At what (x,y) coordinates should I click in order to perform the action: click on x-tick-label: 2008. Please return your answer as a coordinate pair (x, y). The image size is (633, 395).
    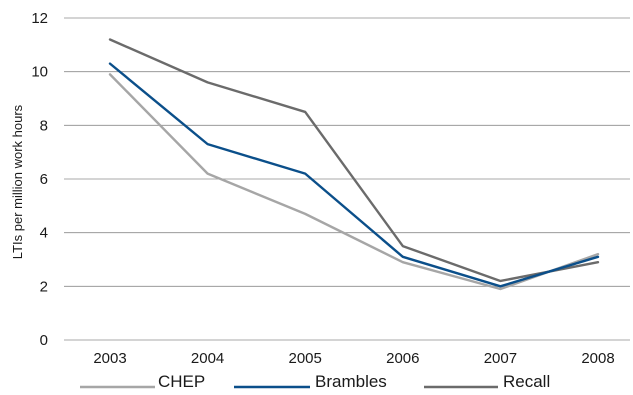
    Looking at the image, I should click on (597, 358).